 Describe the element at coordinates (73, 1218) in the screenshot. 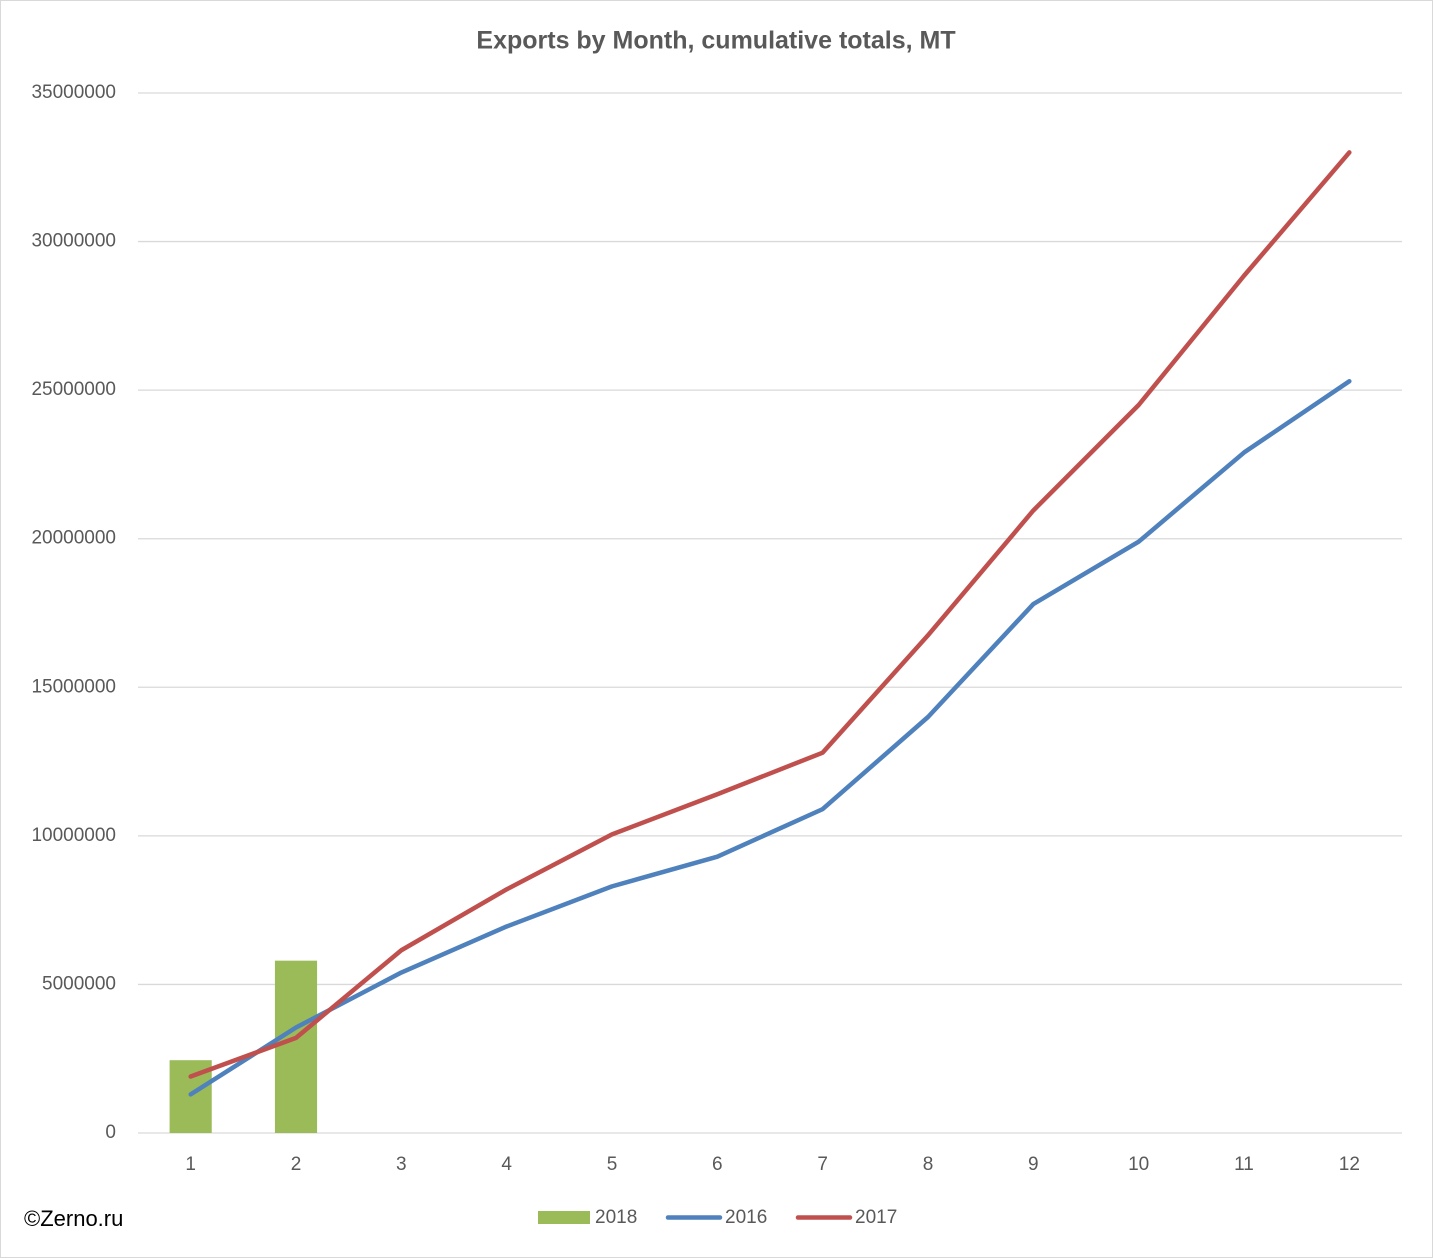

I see `annotation: ©Zerno.ru` at that location.